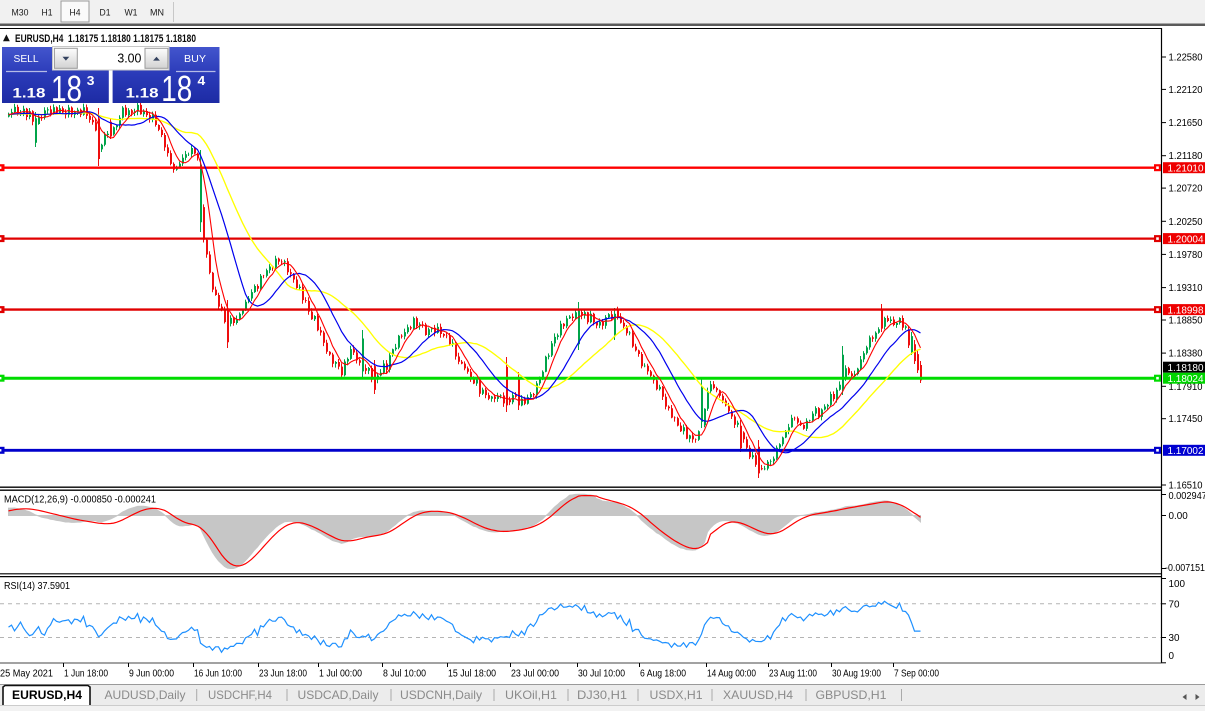 The width and height of the screenshot is (1205, 711). What do you see at coordinates (1186, 368) in the screenshot?
I see `svg-text: 1.18180` at bounding box center [1186, 368].